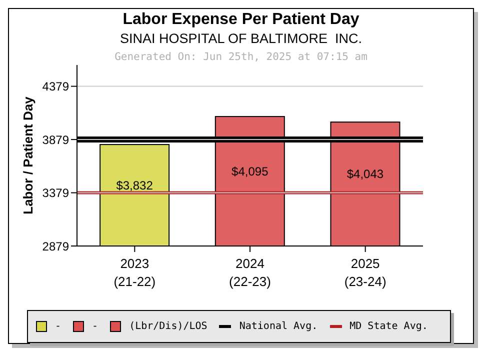 The height and width of the screenshot is (350, 480). I want to click on chart-title: Labor Expense Per Patient Day, so click(241, 20).